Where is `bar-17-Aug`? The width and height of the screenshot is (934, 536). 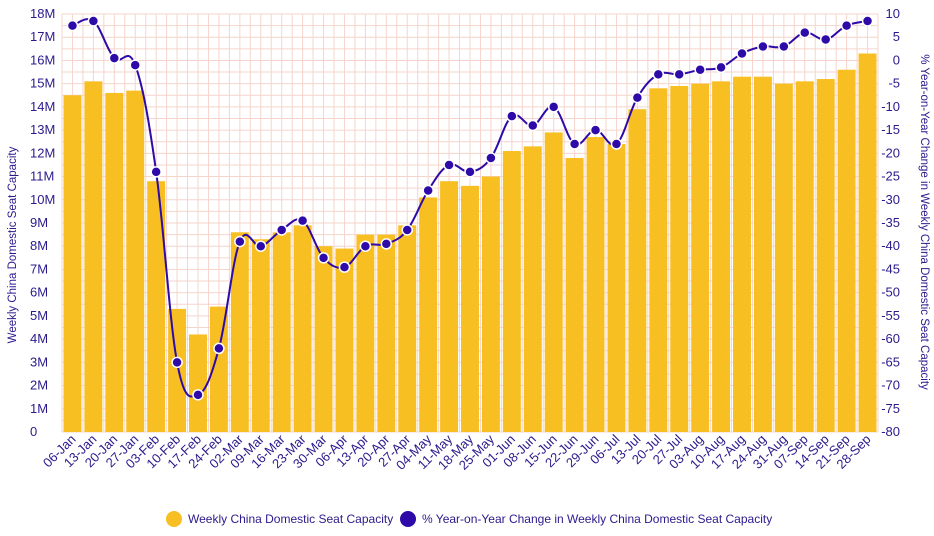 bar-17-Aug is located at coordinates (742, 254).